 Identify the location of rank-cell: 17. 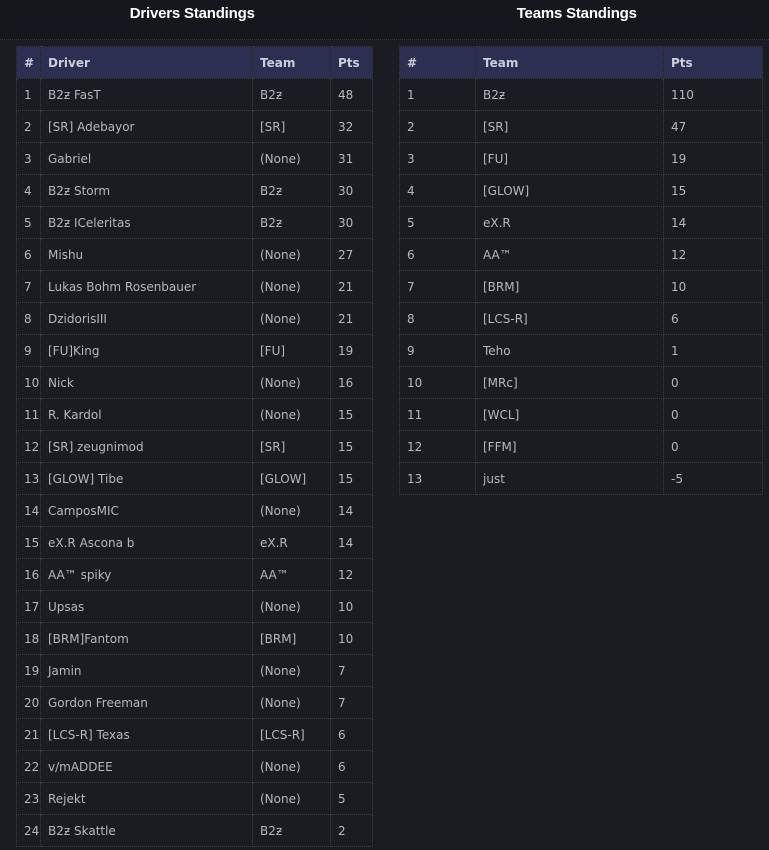
(28, 606).